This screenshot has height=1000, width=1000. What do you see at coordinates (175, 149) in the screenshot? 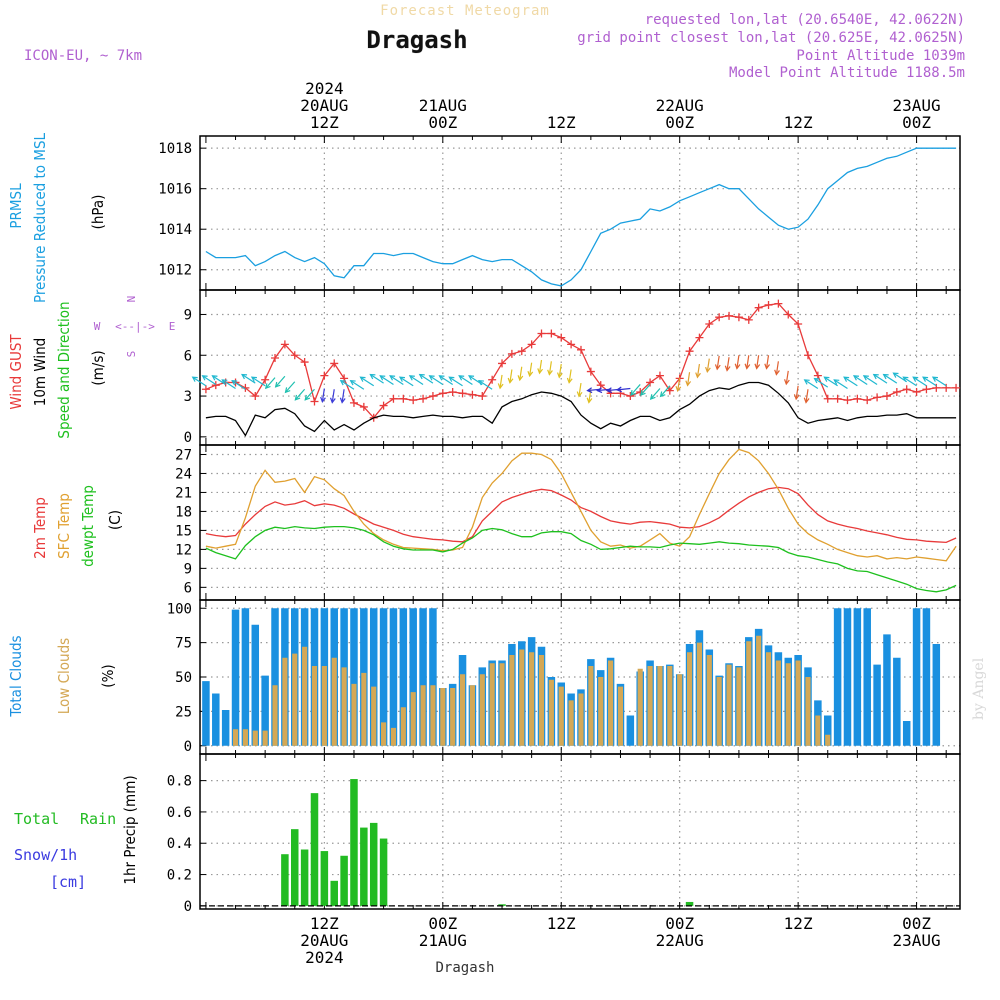
I see `y-tick-label: 1018` at bounding box center [175, 149].